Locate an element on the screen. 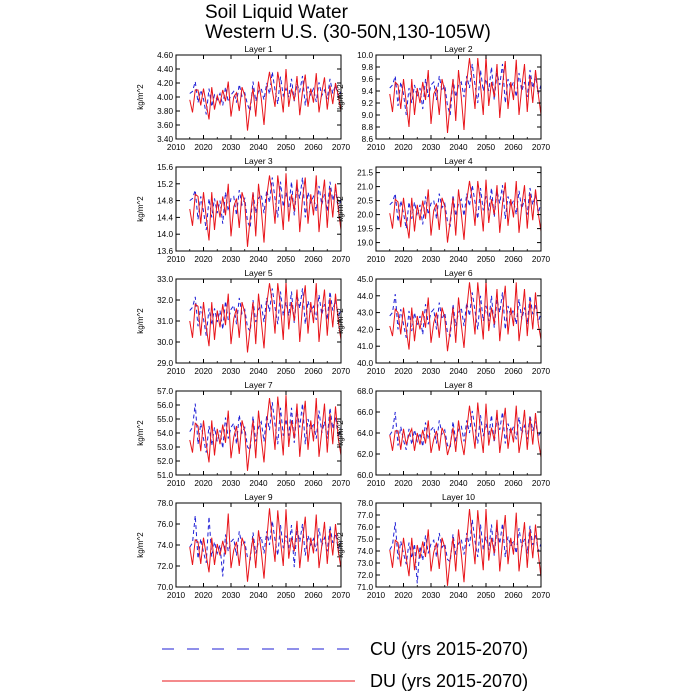 This screenshot has height=700, width=700. y-tick-label: 77.0 is located at coordinates (365, 515).